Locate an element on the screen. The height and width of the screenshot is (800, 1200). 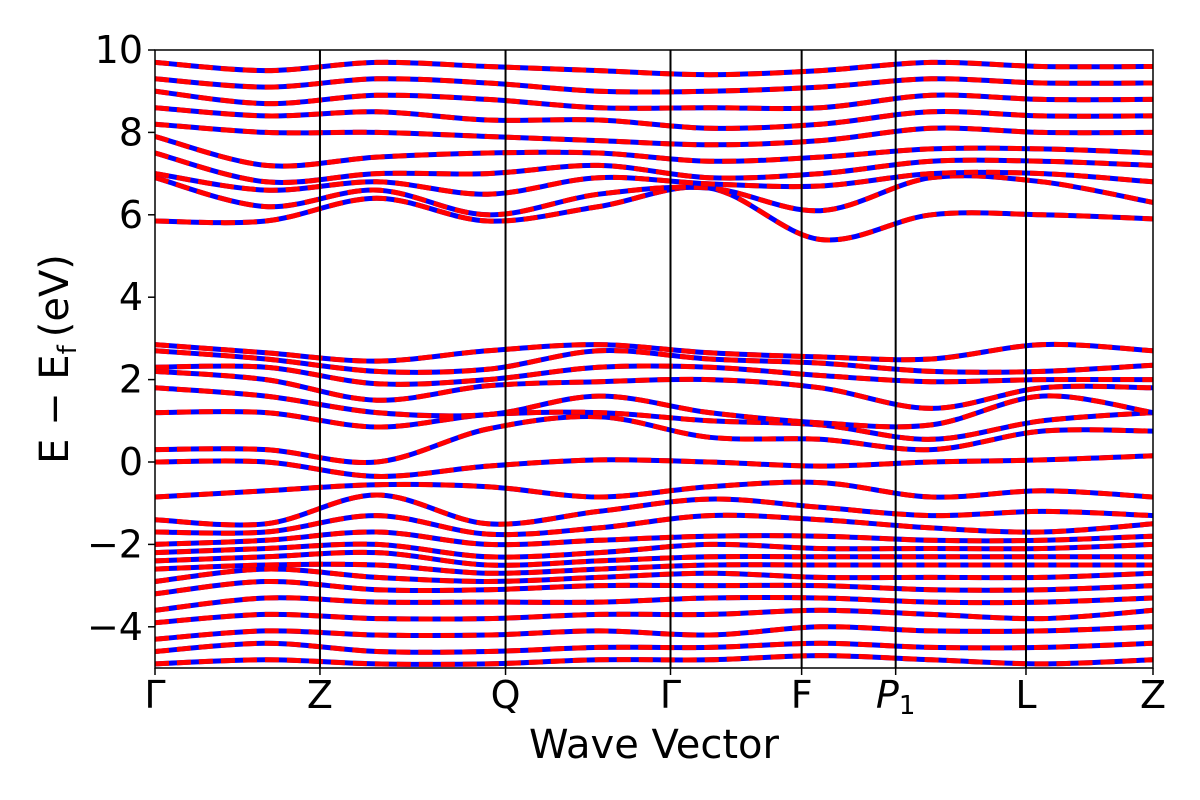
band-9-blue is located at coordinates (654, 489).